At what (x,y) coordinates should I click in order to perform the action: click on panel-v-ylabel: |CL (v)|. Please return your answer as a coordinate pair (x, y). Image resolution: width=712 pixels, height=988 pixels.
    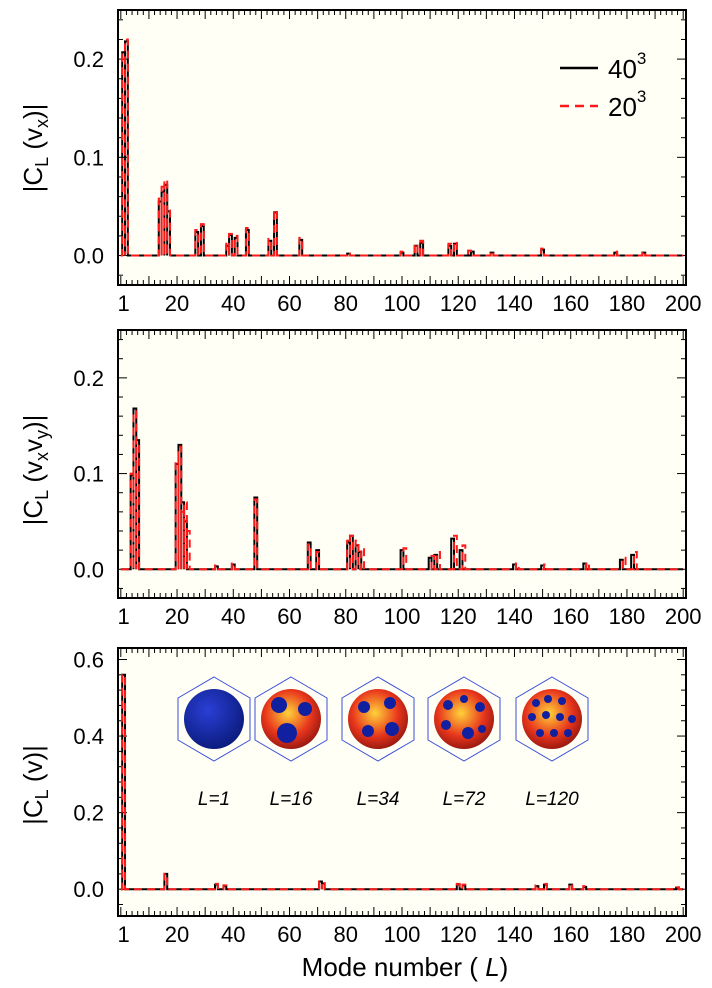
    Looking at the image, I should click on (35, 785).